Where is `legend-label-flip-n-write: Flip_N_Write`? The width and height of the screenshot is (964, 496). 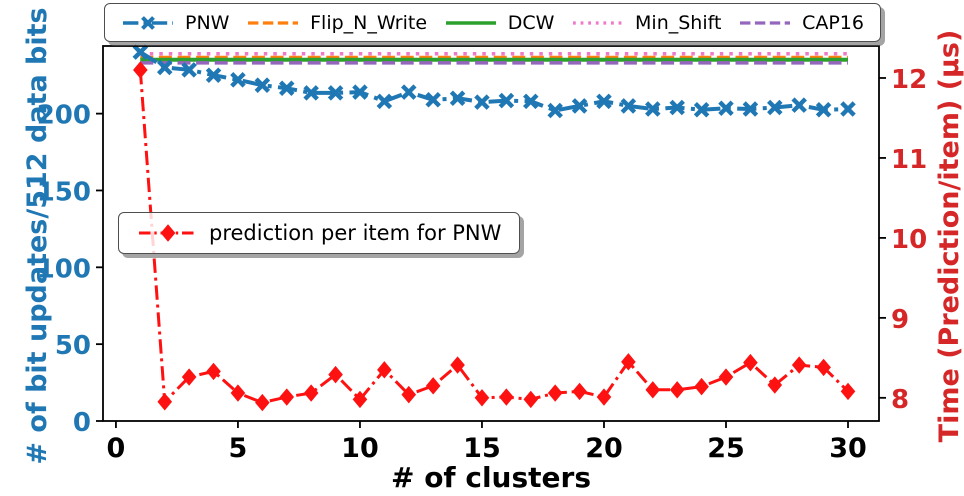
legend-label-flip-n-write: Flip_N_Write is located at coordinates (369, 22).